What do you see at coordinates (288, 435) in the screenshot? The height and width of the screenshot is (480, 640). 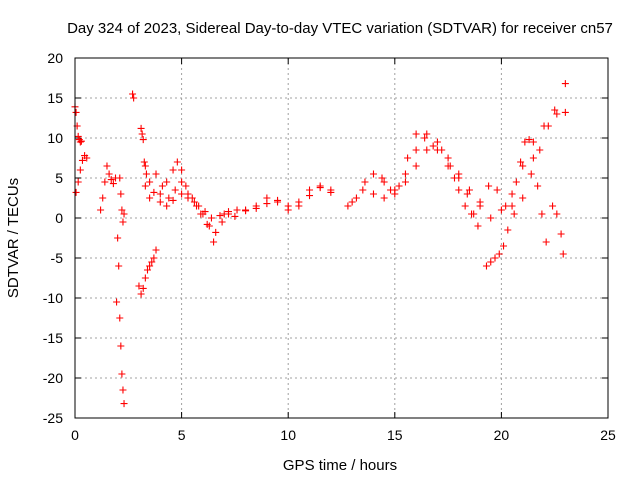 I see `x-tick-label: 10` at bounding box center [288, 435].